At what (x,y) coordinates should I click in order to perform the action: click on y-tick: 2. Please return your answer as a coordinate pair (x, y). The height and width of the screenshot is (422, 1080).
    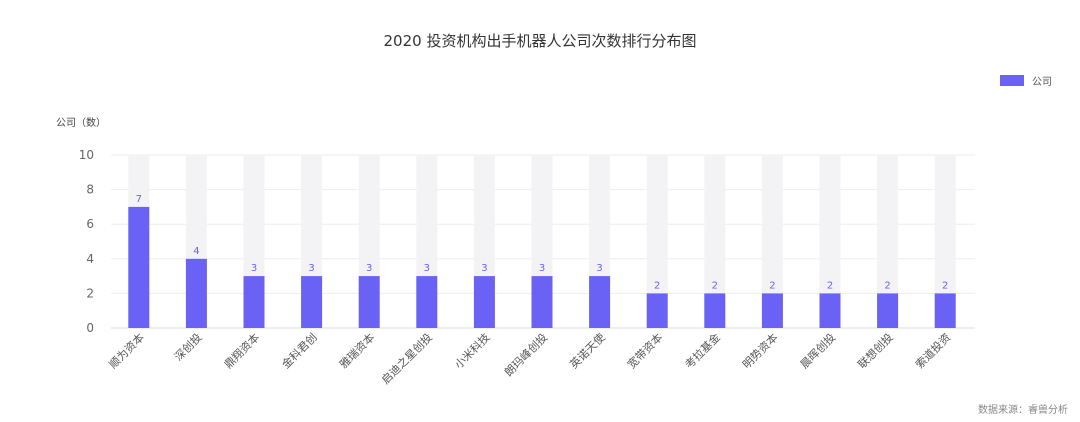
    Looking at the image, I should click on (530, 293).